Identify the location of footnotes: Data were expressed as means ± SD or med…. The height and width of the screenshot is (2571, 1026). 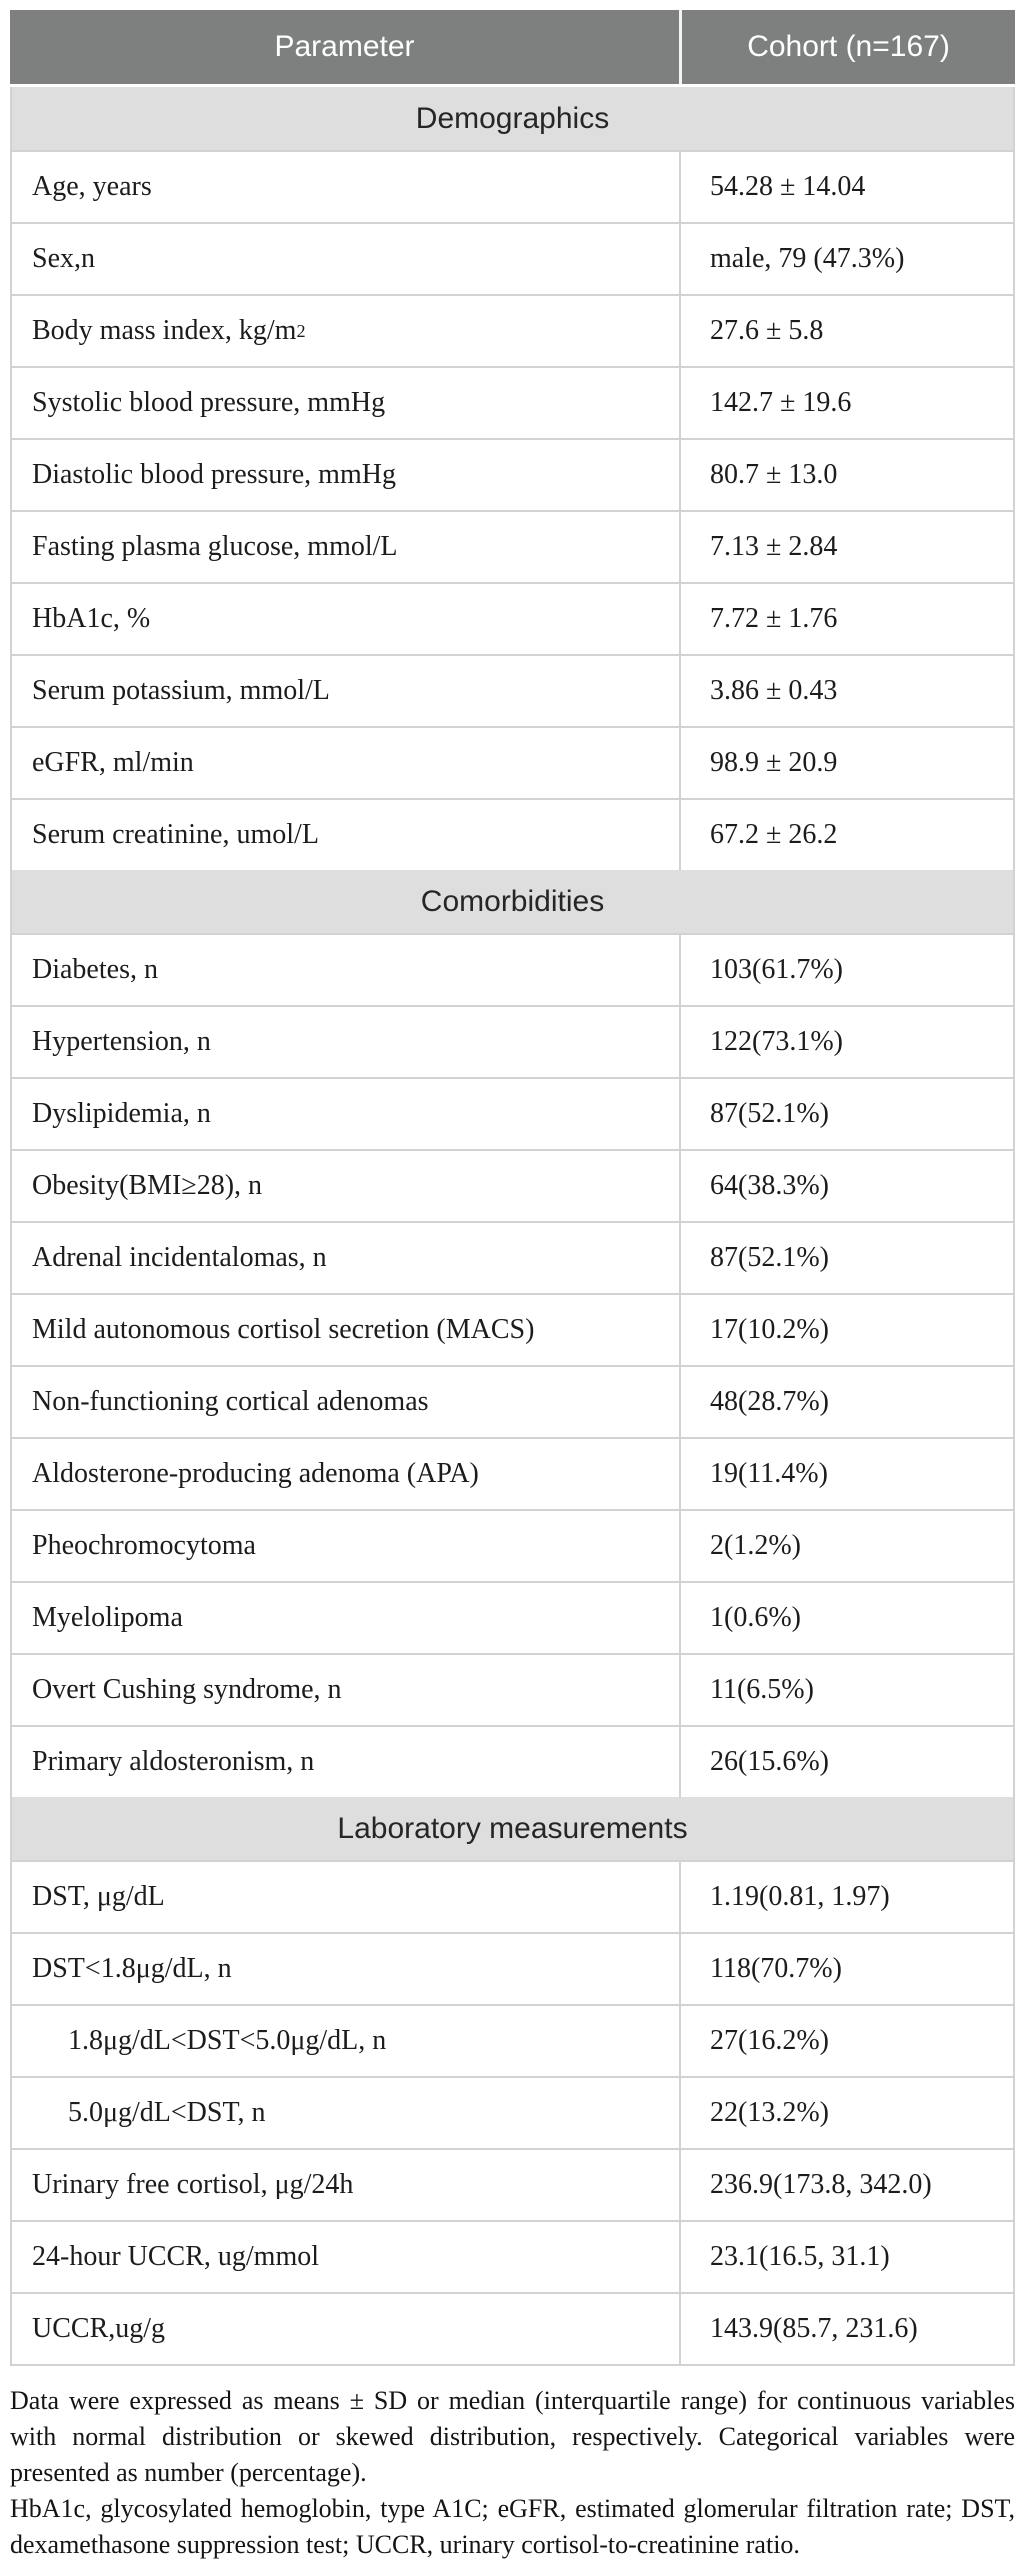
(512, 2468).